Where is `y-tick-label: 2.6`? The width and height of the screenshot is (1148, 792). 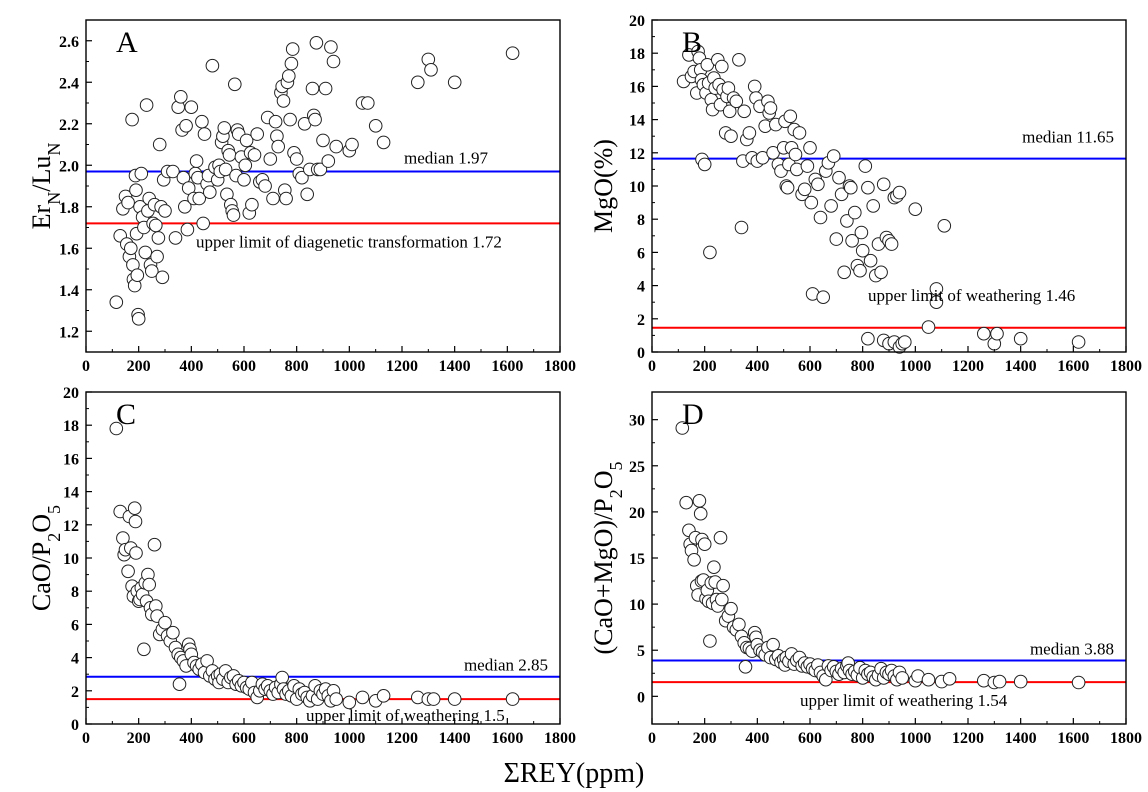
y-tick-label: 2.6 is located at coordinates (69, 42).